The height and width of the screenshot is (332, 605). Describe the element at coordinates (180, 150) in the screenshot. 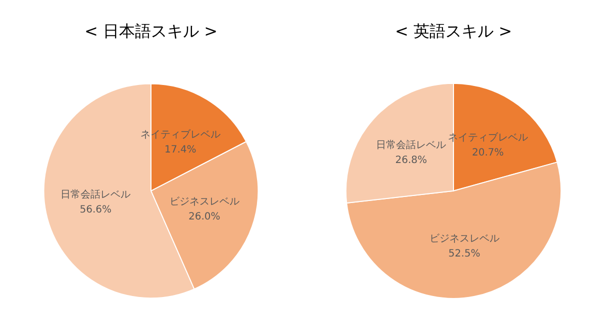

I see `data-label: 17.4%` at that location.